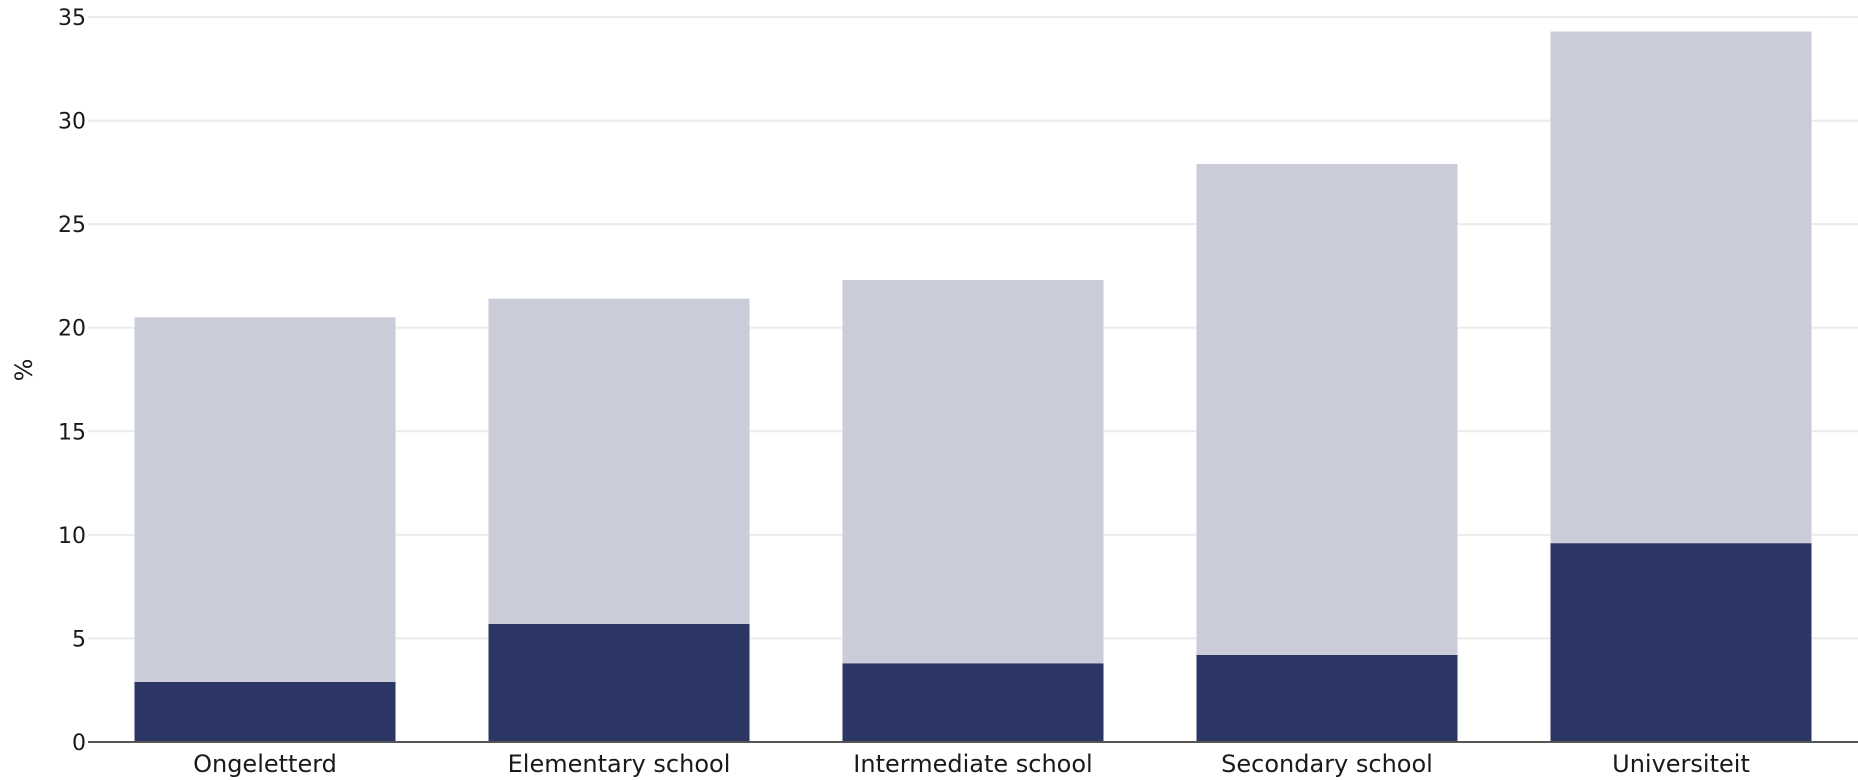 This screenshot has height=780, width=1858. What do you see at coordinates (972, 764) in the screenshot?
I see `x-tick-label-2: Intermediate school` at bounding box center [972, 764].